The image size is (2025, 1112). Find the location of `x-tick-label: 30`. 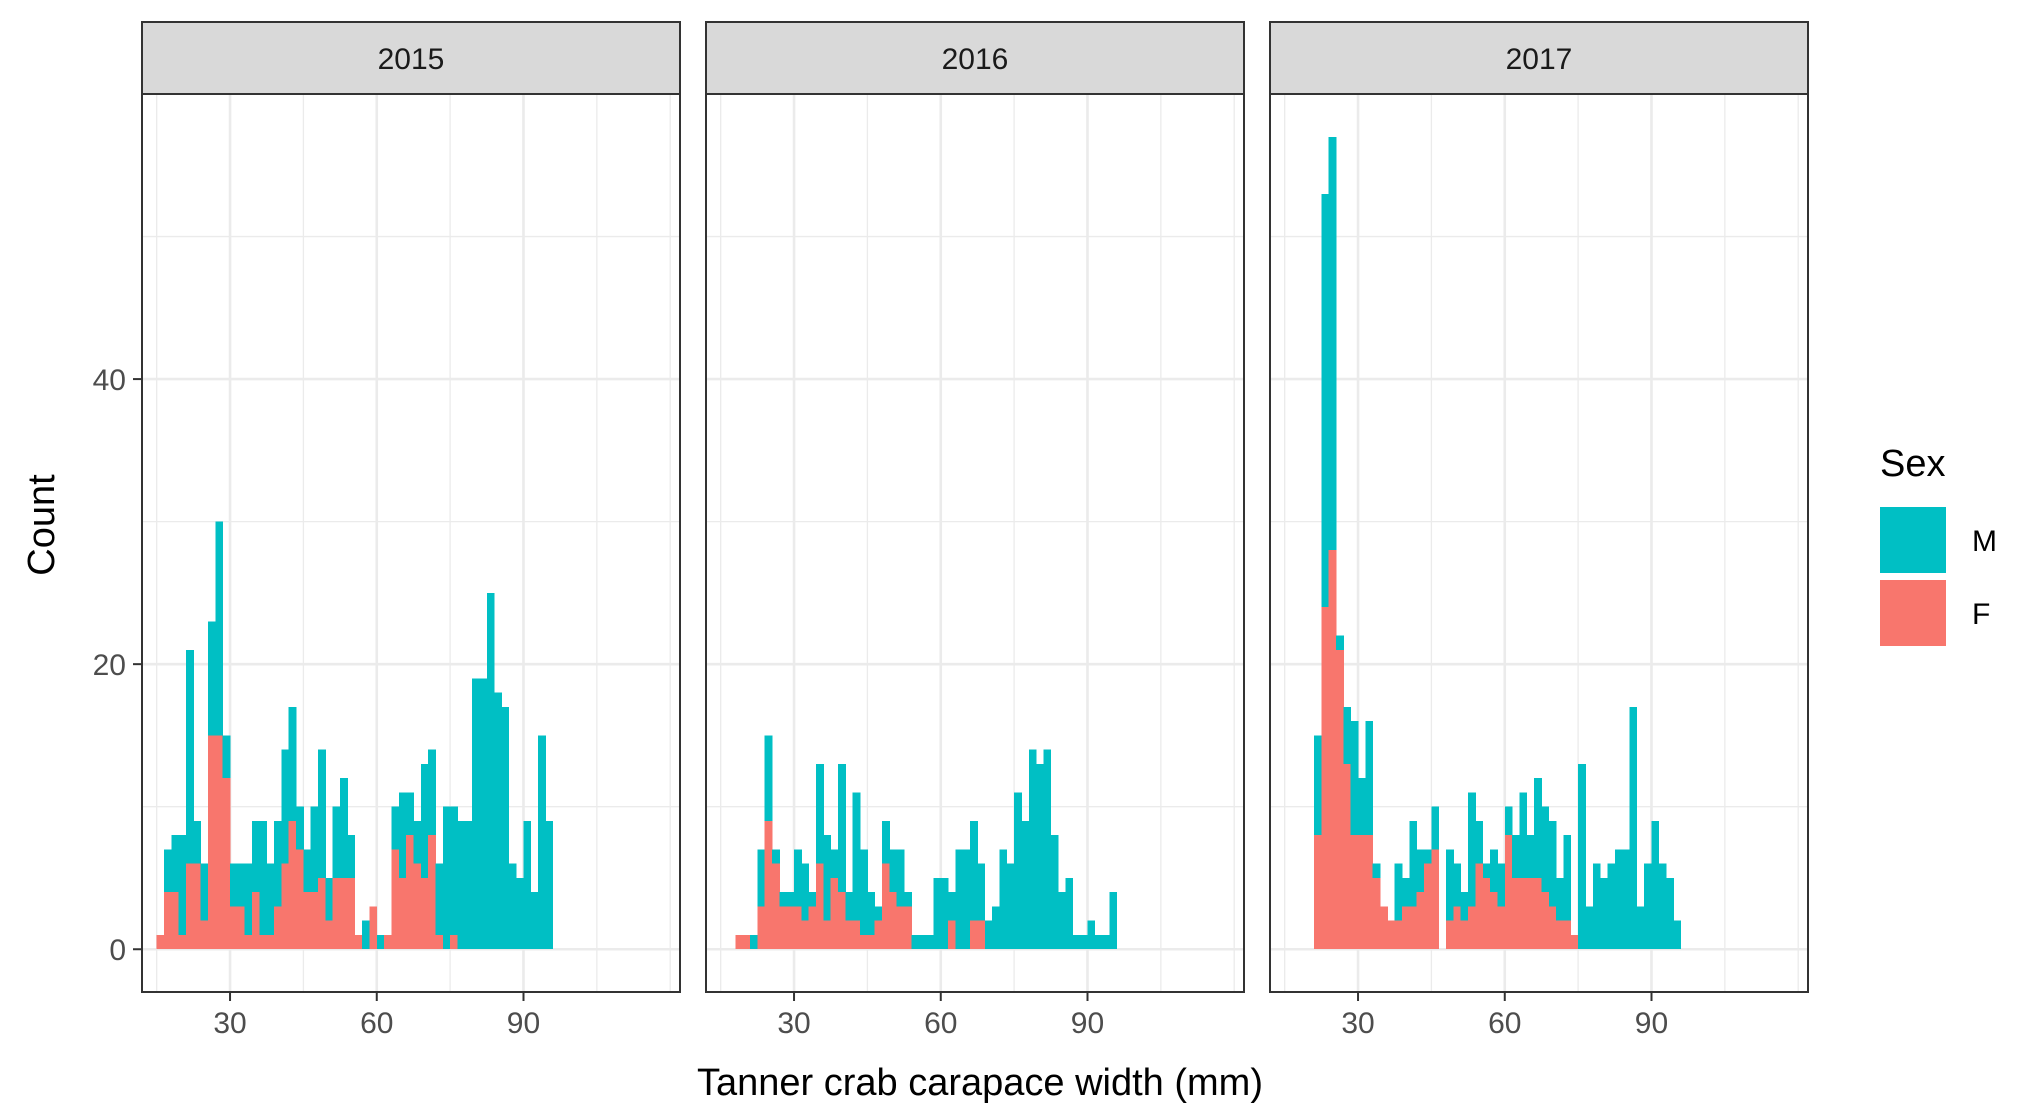

x-tick-label: 30 is located at coordinates (1357, 1023).